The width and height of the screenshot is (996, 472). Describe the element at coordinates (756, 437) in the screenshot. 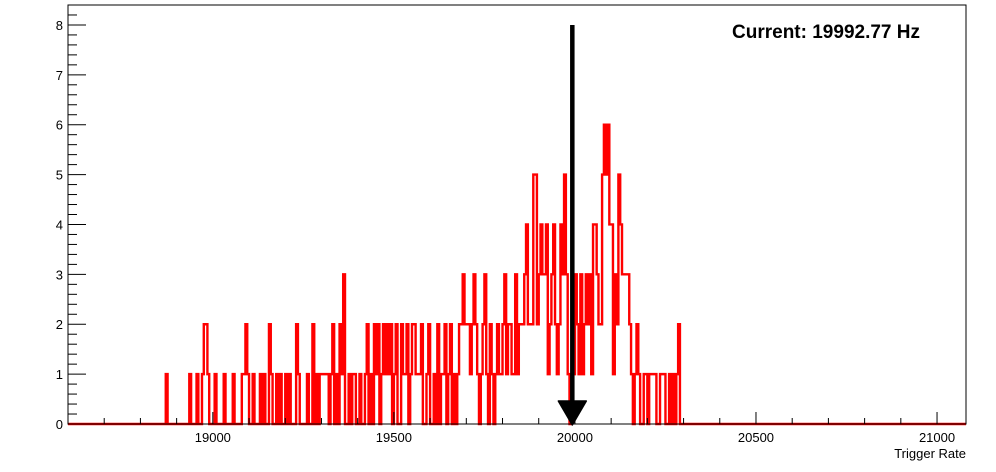

I see `x-tick-label: 20500` at that location.